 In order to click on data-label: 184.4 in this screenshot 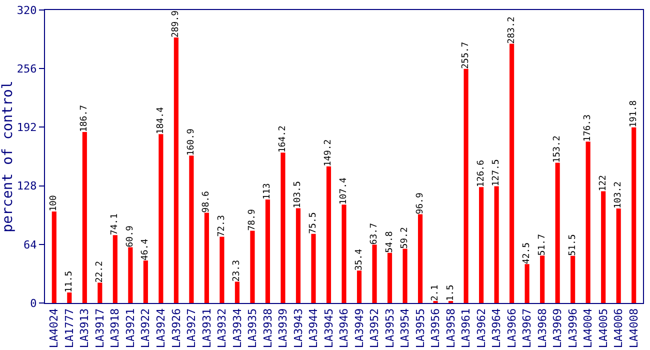, I will do `click(161, 120)`.